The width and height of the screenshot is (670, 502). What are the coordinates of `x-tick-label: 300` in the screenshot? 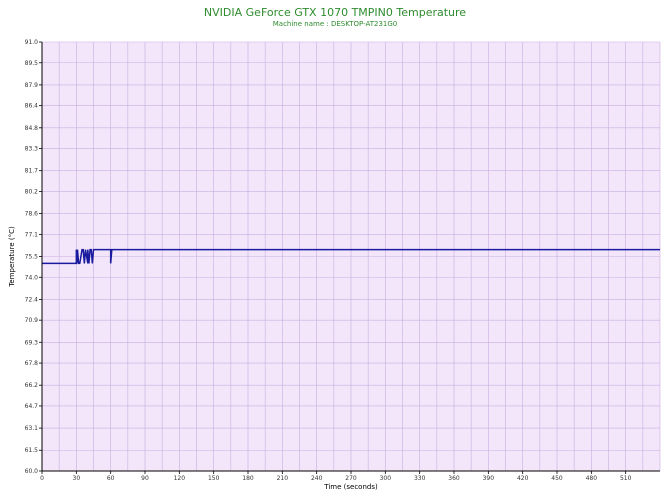 It's located at (386, 478).